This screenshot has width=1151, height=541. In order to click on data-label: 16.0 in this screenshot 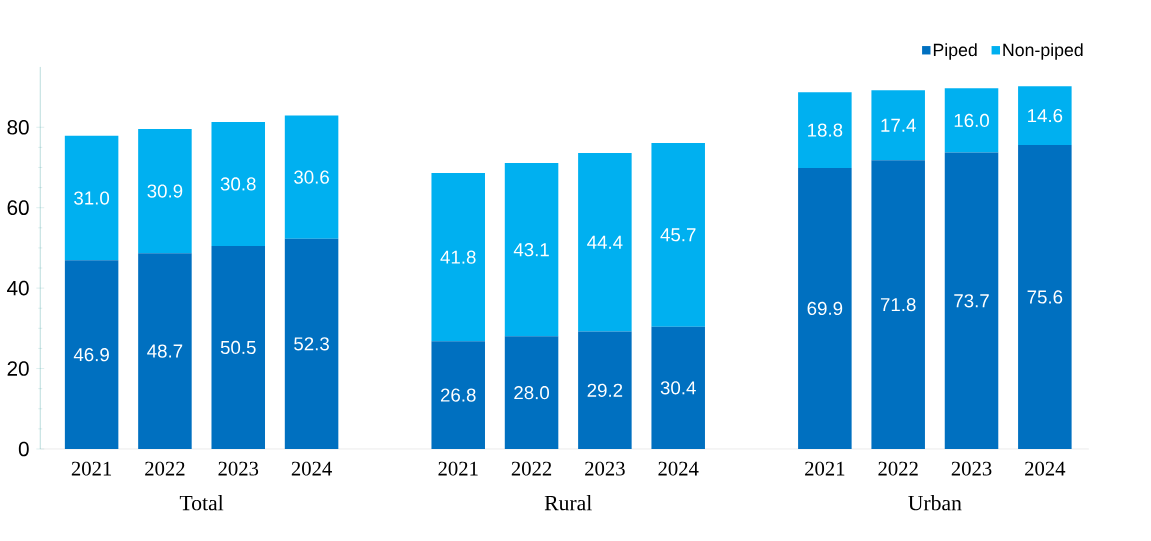, I will do `click(971, 121)`.